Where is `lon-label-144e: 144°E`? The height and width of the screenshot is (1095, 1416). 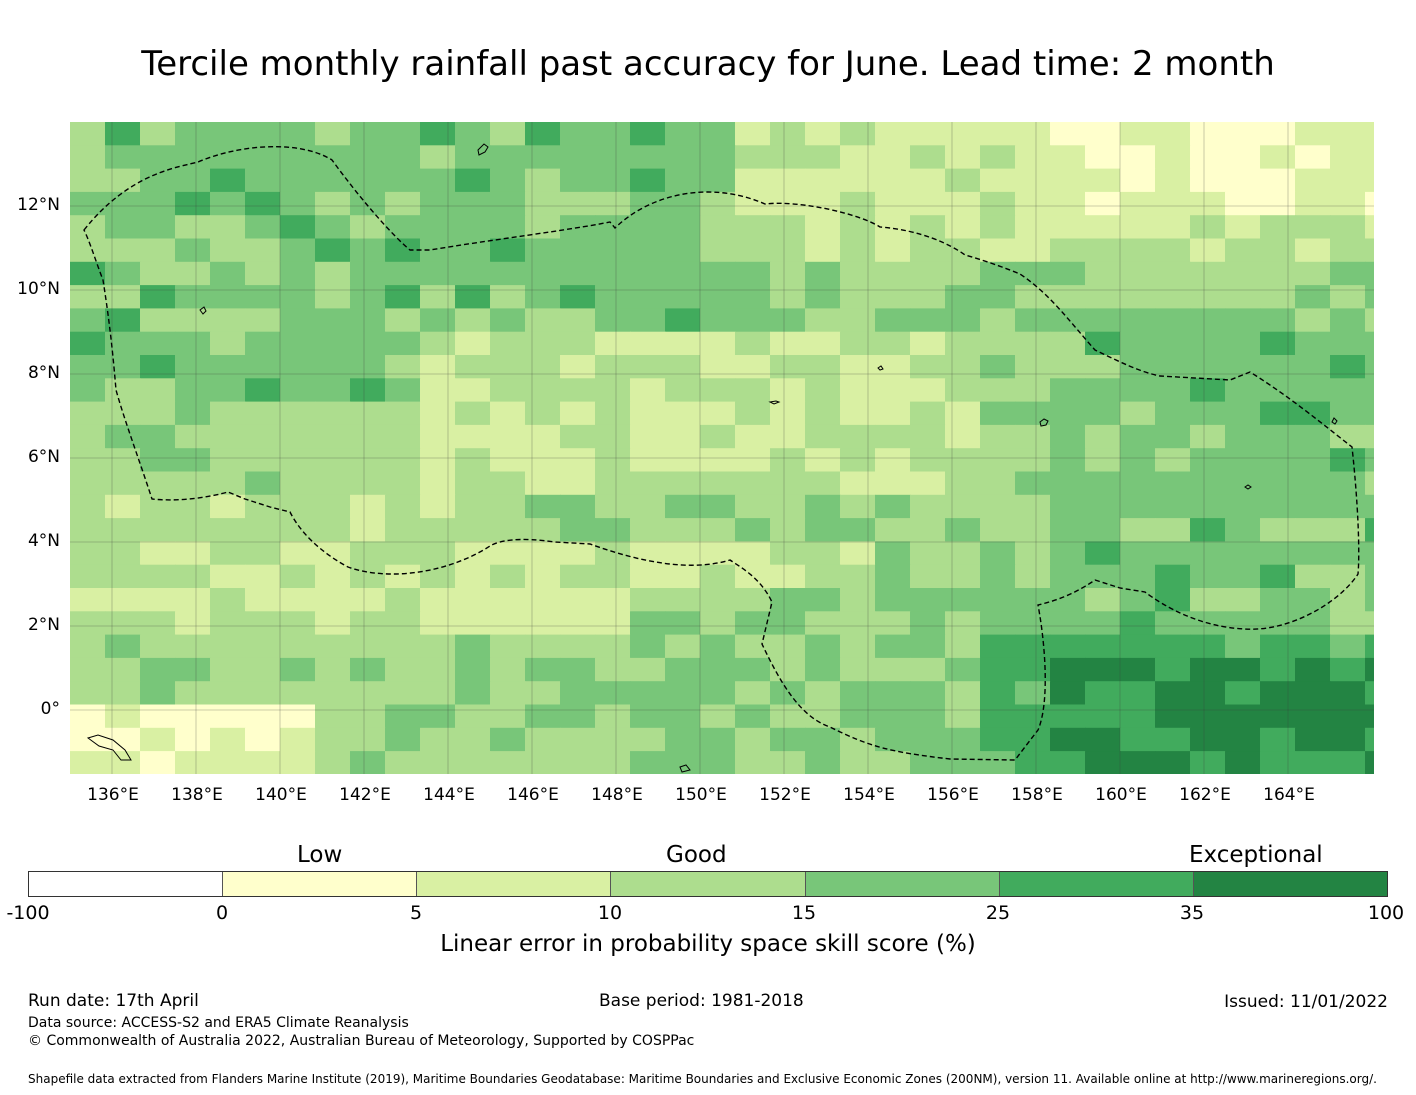 lon-label-144e: 144°E is located at coordinates (449, 795).